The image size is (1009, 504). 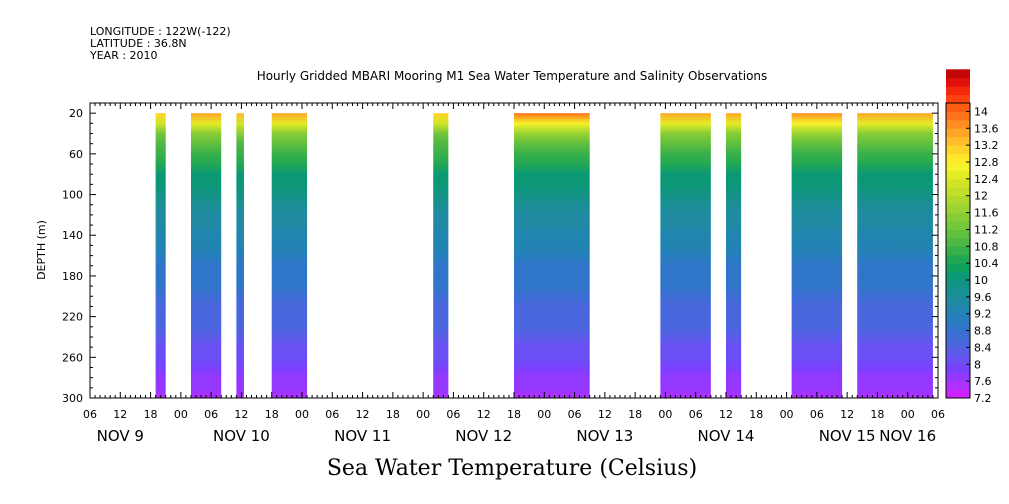 What do you see at coordinates (986, 246) in the screenshot?
I see `colorbar-label: 10.8` at bounding box center [986, 246].